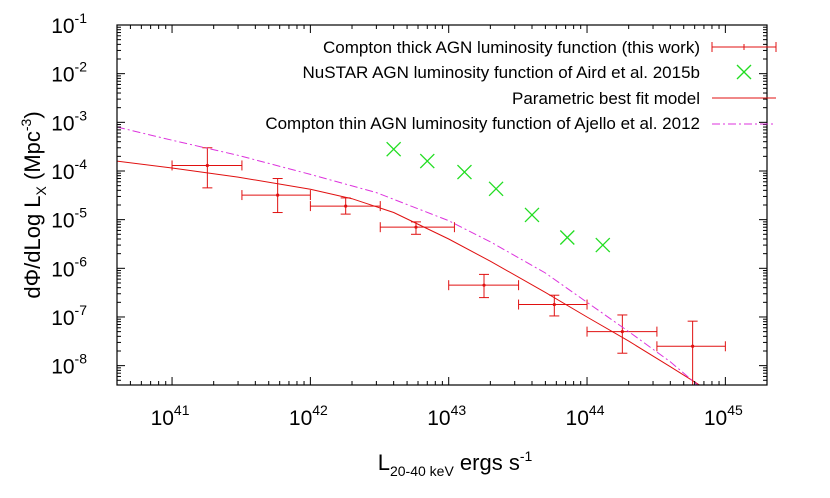 This screenshot has width=830, height=498. I want to click on y-tick-label-exp: -5, so click(81, 213).